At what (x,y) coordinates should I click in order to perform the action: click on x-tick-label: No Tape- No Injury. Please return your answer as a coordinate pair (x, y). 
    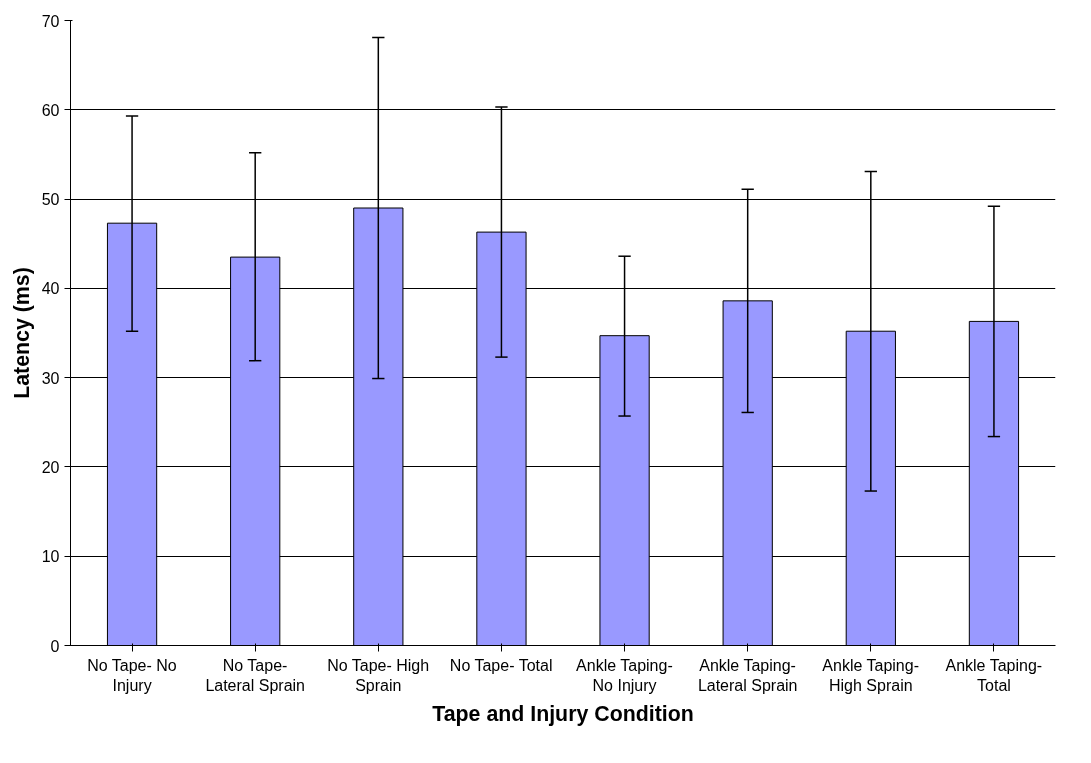
    Looking at the image, I should click on (132, 675).